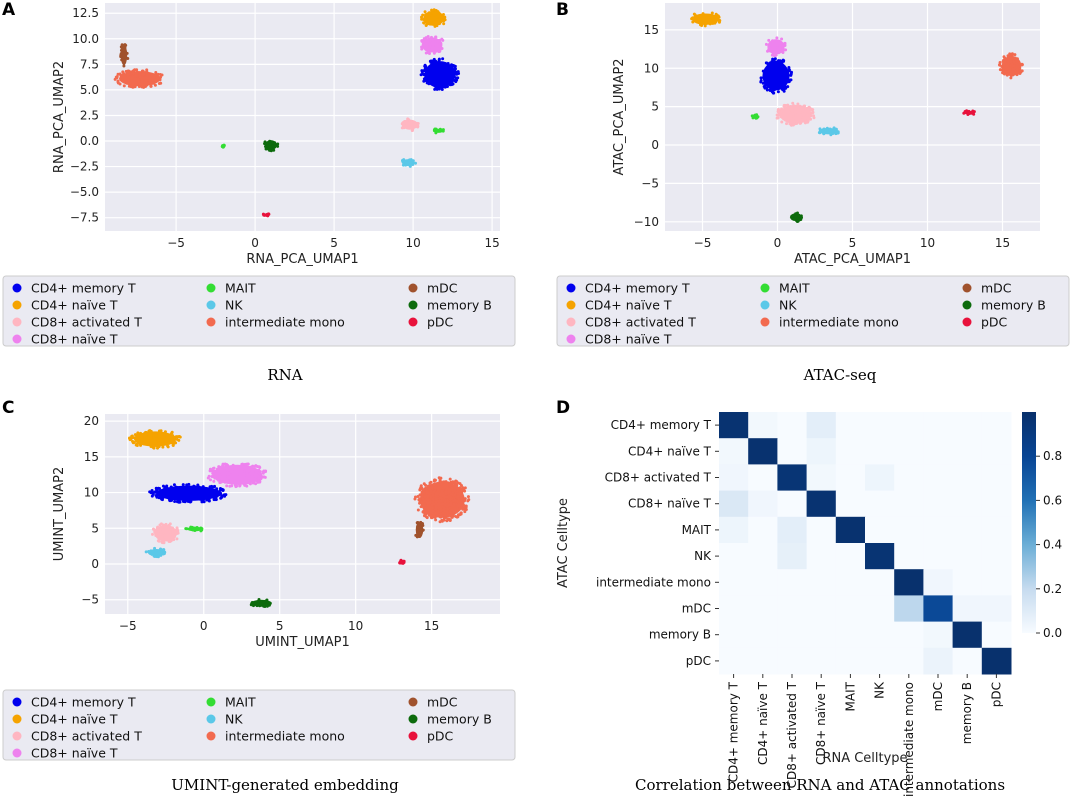  I want to click on cluster-cd8-activated-t, so click(410, 125).